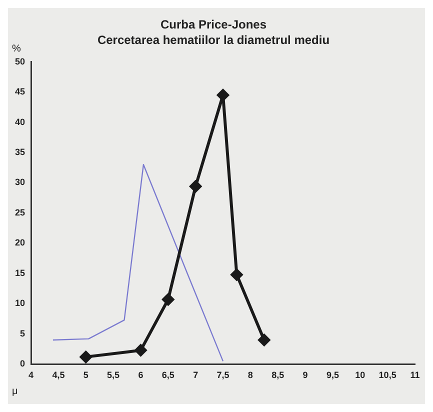  I want to click on y-tick-label: 15, so click(20, 273).